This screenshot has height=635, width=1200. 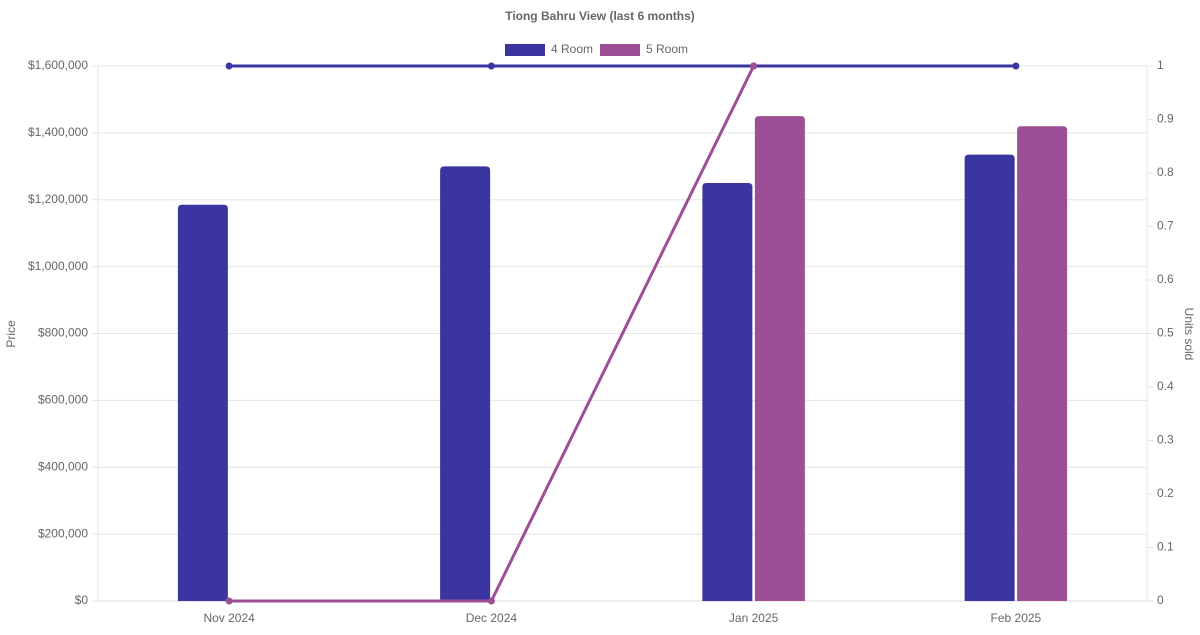 What do you see at coordinates (1016, 618) in the screenshot?
I see `x-tick-label: Feb 2025` at bounding box center [1016, 618].